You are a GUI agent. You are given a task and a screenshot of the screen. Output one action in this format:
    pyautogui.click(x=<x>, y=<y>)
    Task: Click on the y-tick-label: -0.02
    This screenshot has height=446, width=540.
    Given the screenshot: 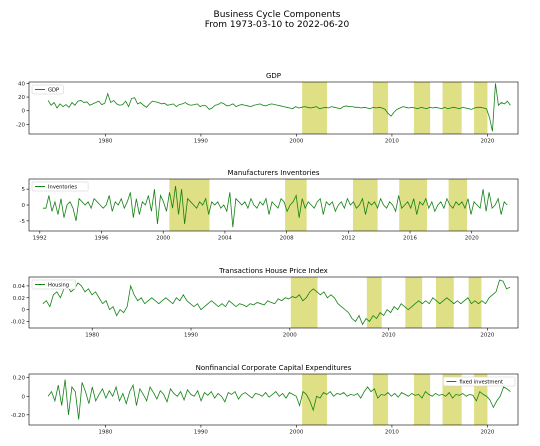 What is the action you would take?
    pyautogui.click(x=18, y=322)
    